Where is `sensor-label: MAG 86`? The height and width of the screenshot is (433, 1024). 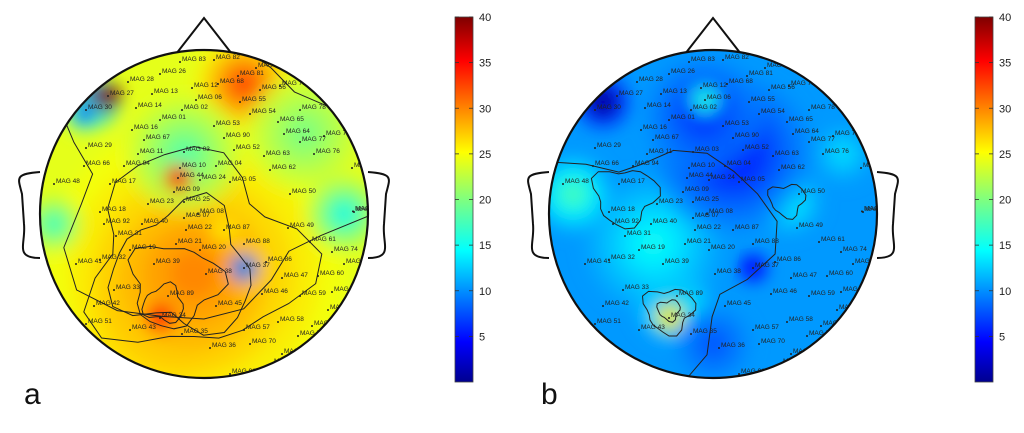 sensor-label: MAG 86 is located at coordinates (280, 259).